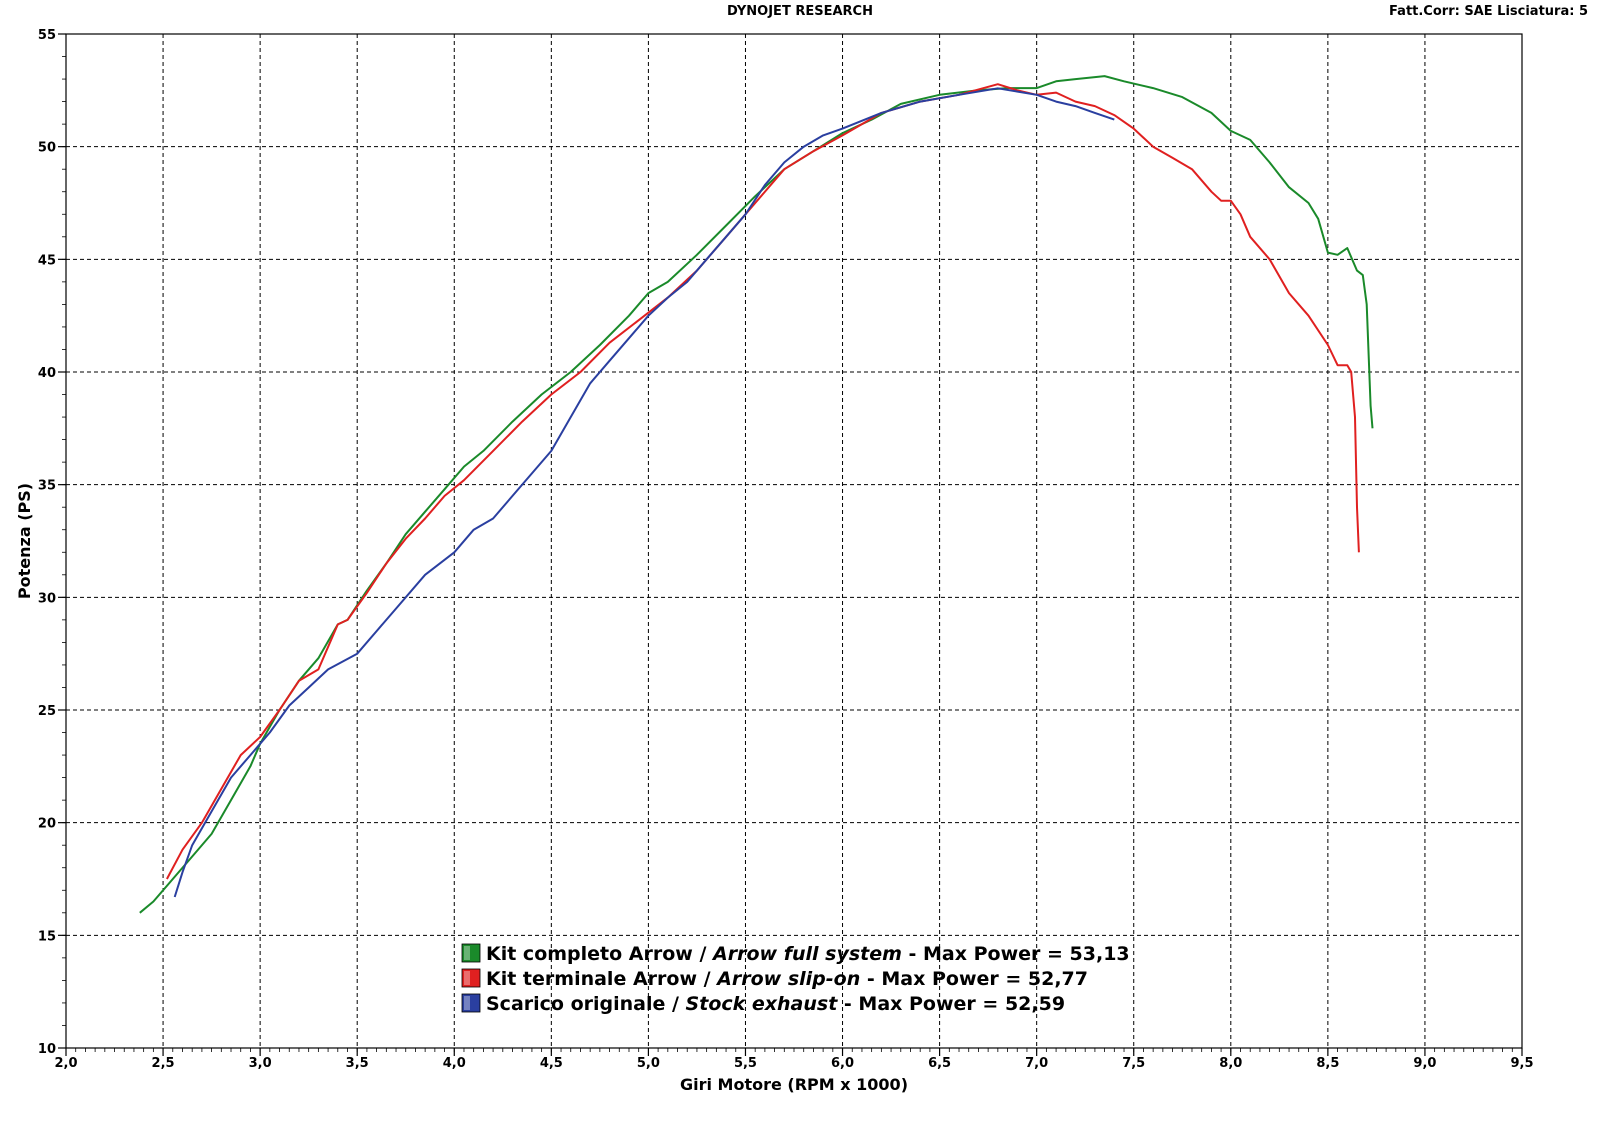  I want to click on x-tick-label: 7,0, so click(1036, 1063).